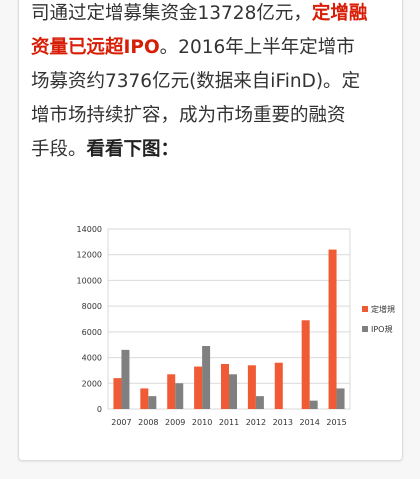 This screenshot has height=479, width=420. Describe the element at coordinates (99, 409) in the screenshot. I see `y-tick-label: 0` at that location.